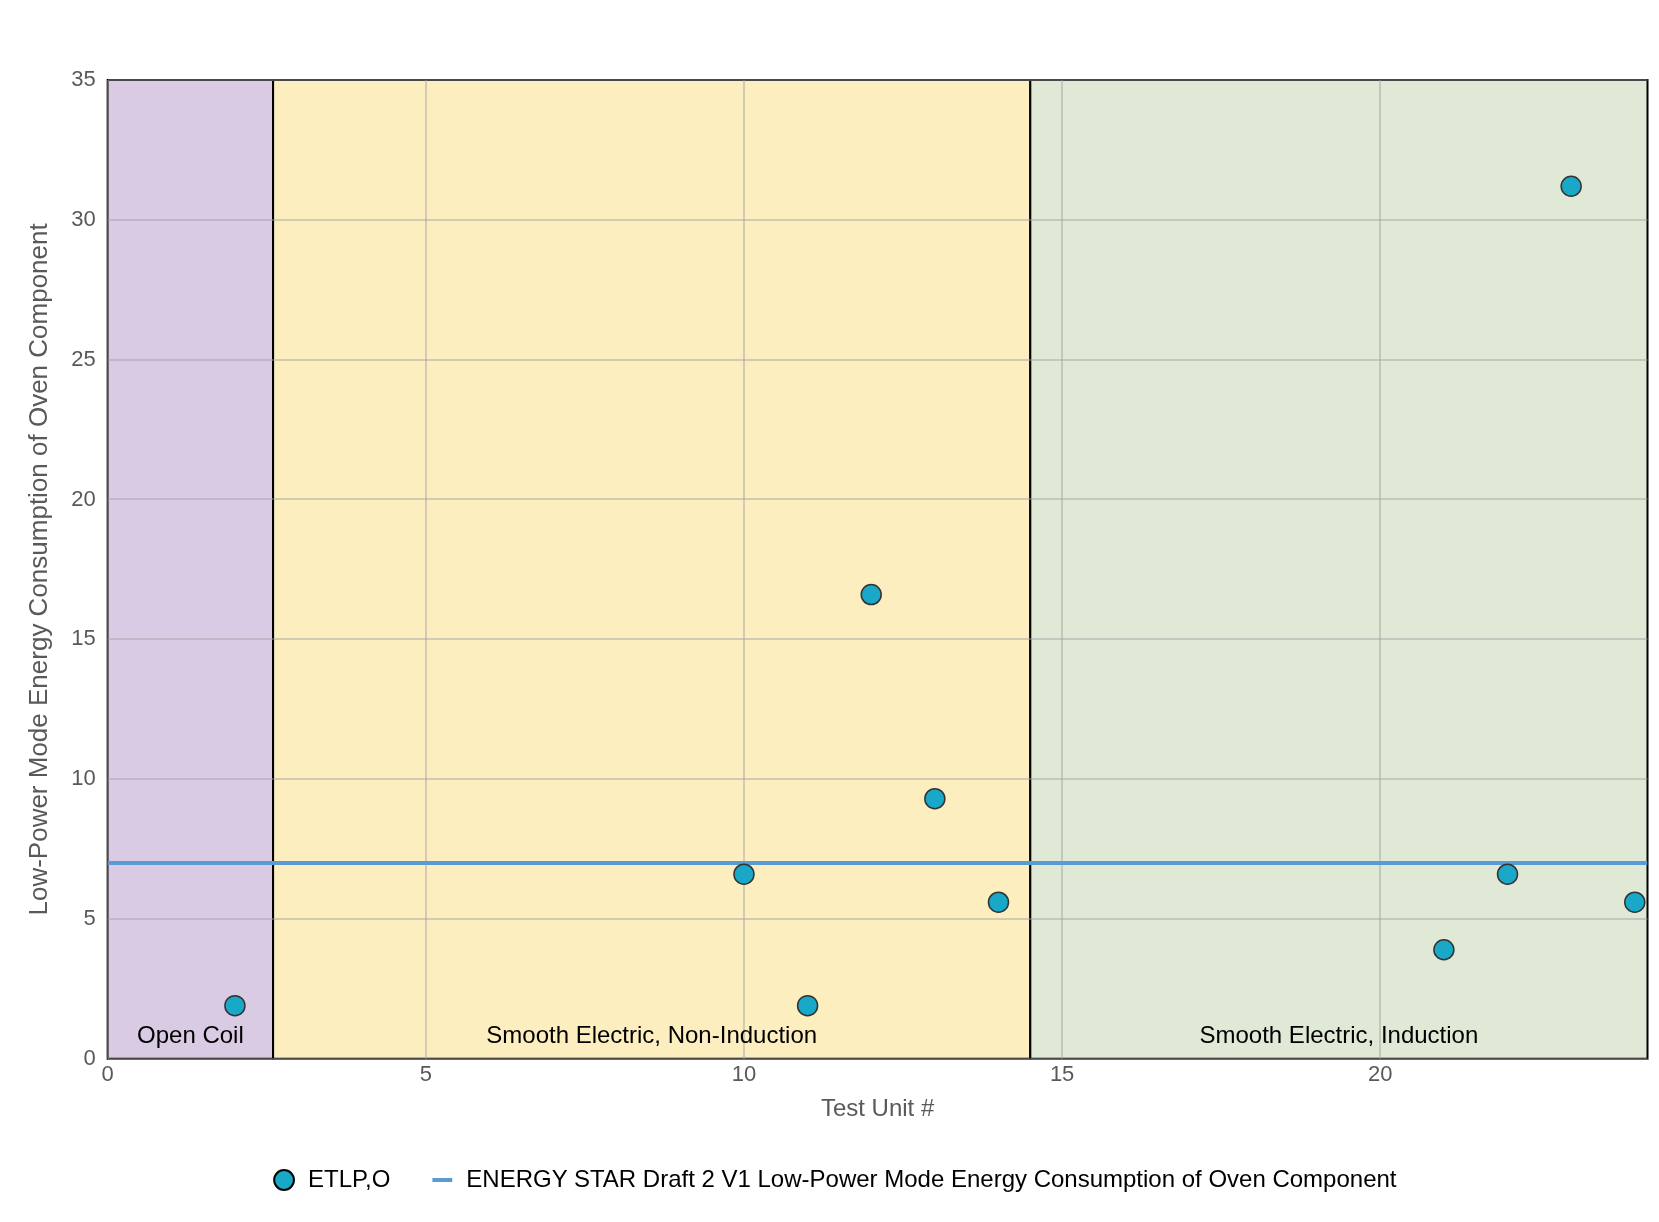 Image resolution: width=1659 pixels, height=1222 pixels. Describe the element at coordinates (83, 498) in the screenshot. I see `y-tick-label: 20` at that location.